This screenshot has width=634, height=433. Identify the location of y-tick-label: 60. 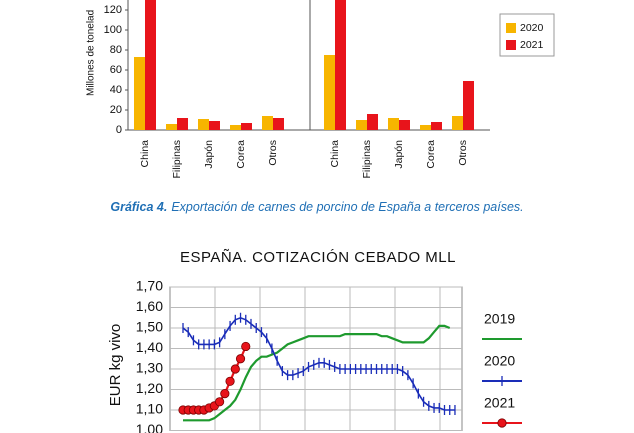
(116, 70).